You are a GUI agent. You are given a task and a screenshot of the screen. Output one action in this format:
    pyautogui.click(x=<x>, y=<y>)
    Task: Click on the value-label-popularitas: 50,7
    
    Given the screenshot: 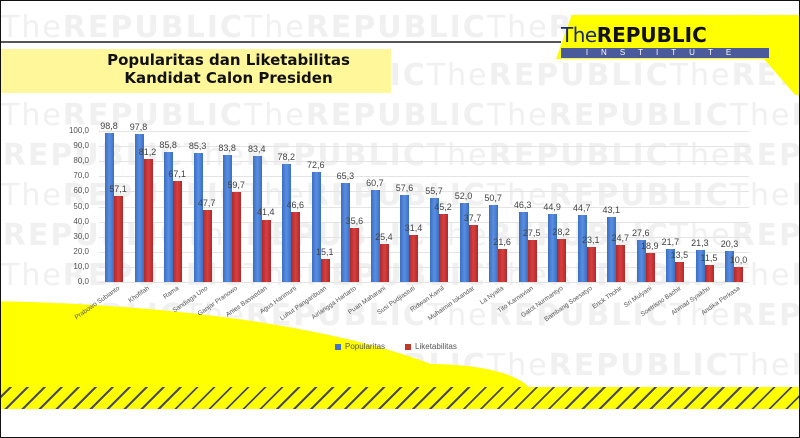 What is the action you would take?
    pyautogui.click(x=493, y=198)
    